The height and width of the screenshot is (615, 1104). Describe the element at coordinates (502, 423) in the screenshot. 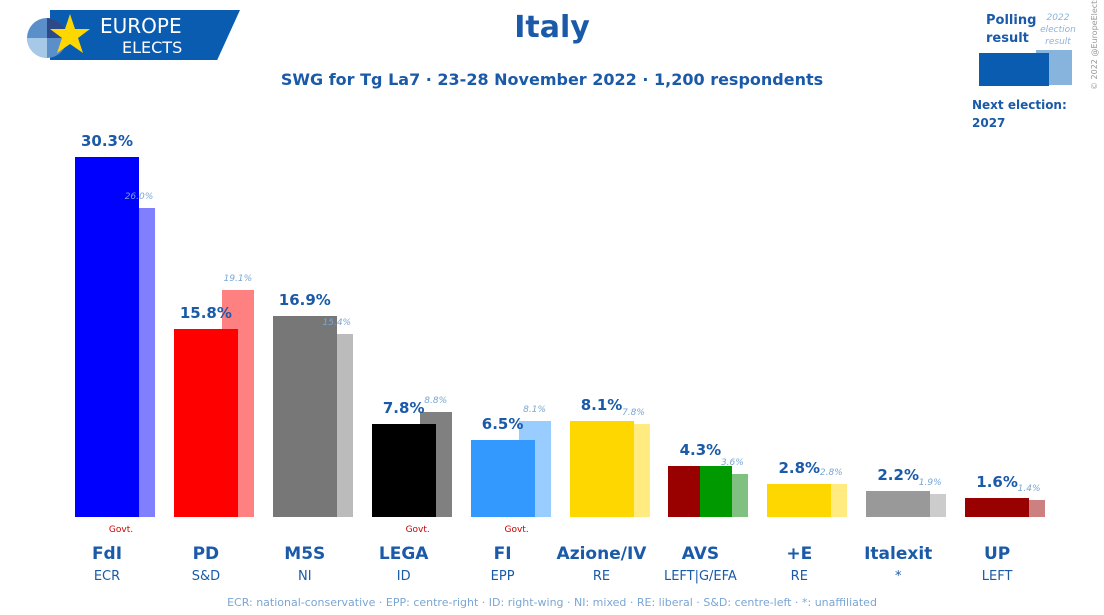

I see `polling-value-label: 6.5%` at that location.